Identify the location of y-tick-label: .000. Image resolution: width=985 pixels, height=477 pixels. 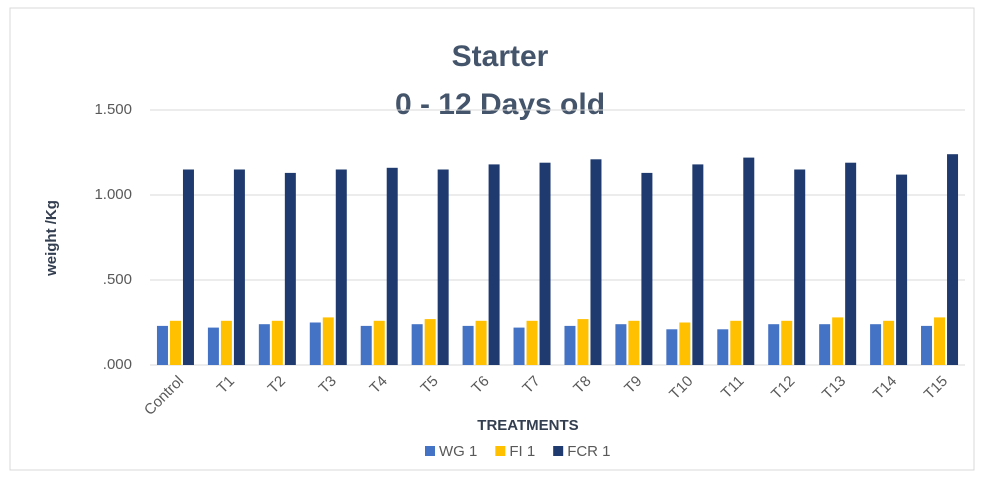
(117, 364).